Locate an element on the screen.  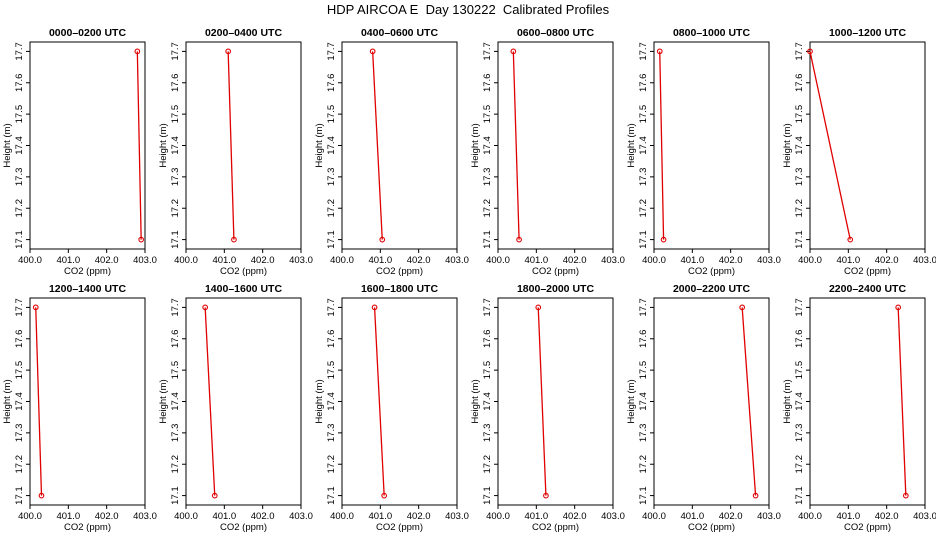
panel-title: 1600–1800 UTC is located at coordinates (399, 289).